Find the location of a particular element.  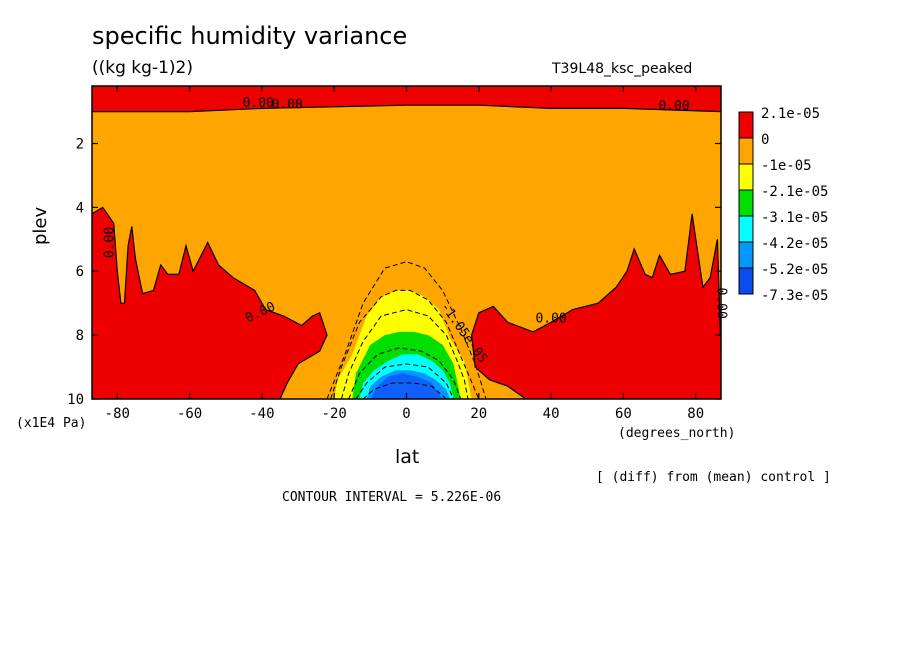

y-tick-label: 4 is located at coordinates (80, 208).